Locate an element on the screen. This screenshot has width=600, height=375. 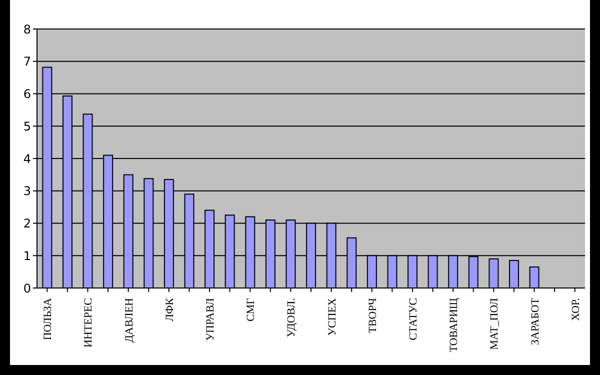
y-tick-label: 1 is located at coordinates (27, 255).